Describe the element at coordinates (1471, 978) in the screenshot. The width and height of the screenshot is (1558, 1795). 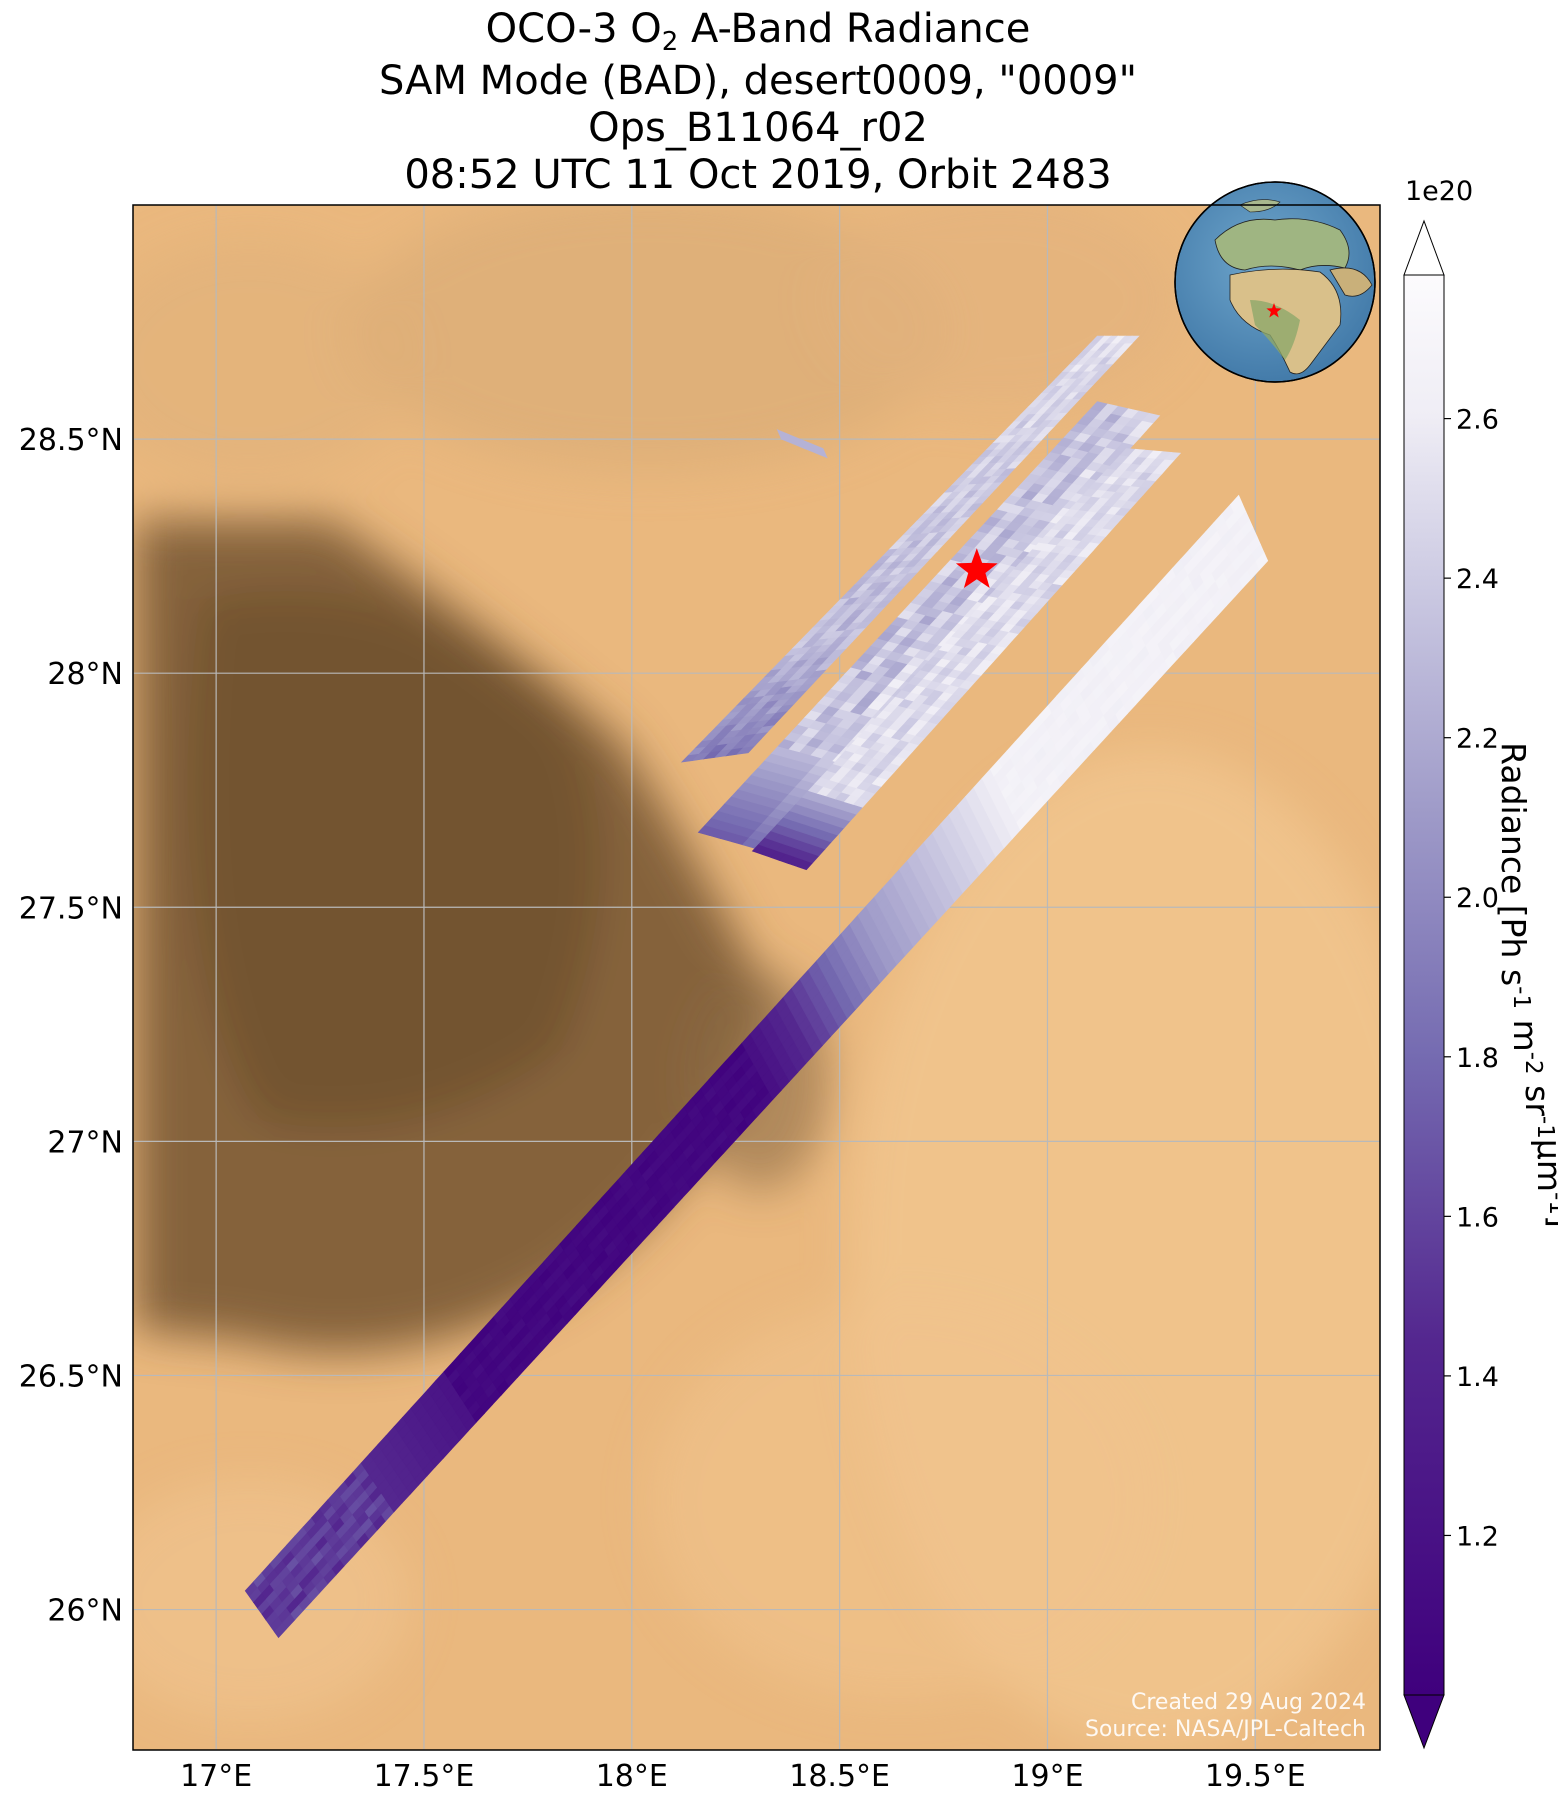
I see `colorbar-ticks: 1.2 1.4 1.6 1.8 2.0 2.2 2.4 2.6` at that location.